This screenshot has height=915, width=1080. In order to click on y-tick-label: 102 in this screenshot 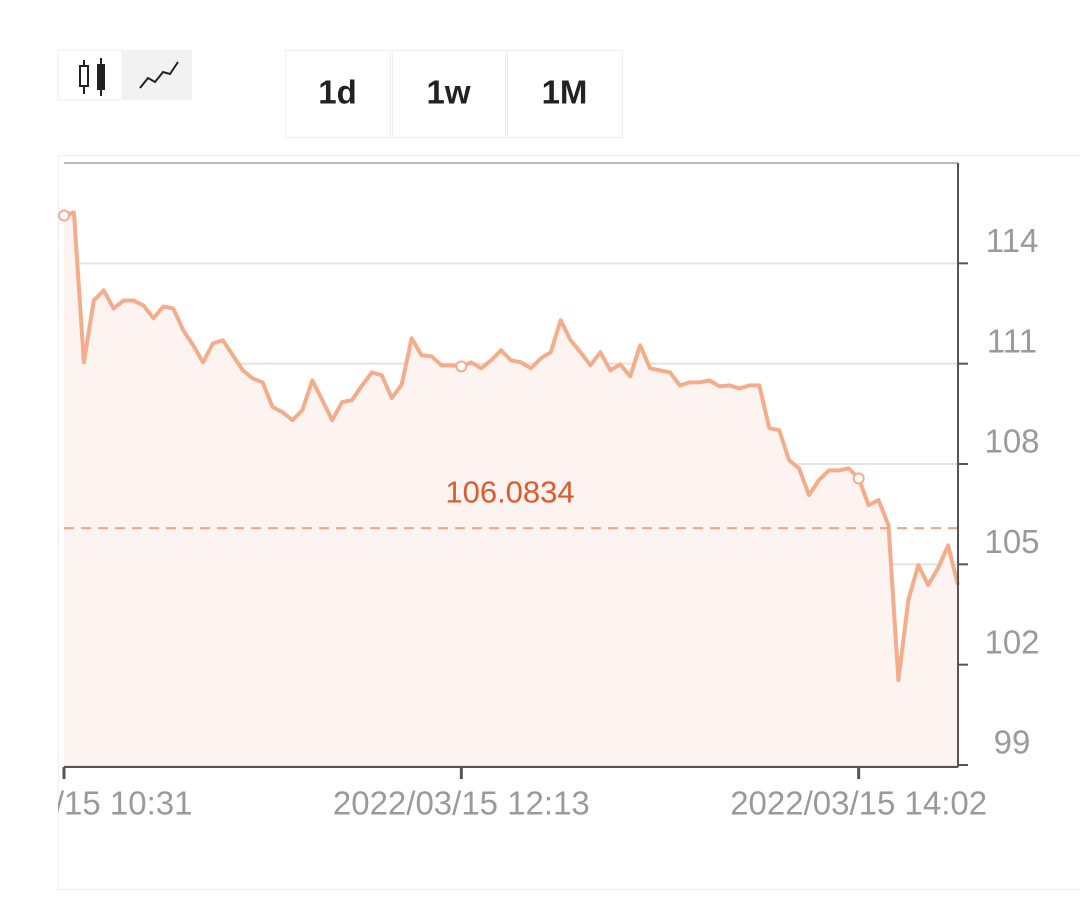, I will do `click(1011, 641)`.